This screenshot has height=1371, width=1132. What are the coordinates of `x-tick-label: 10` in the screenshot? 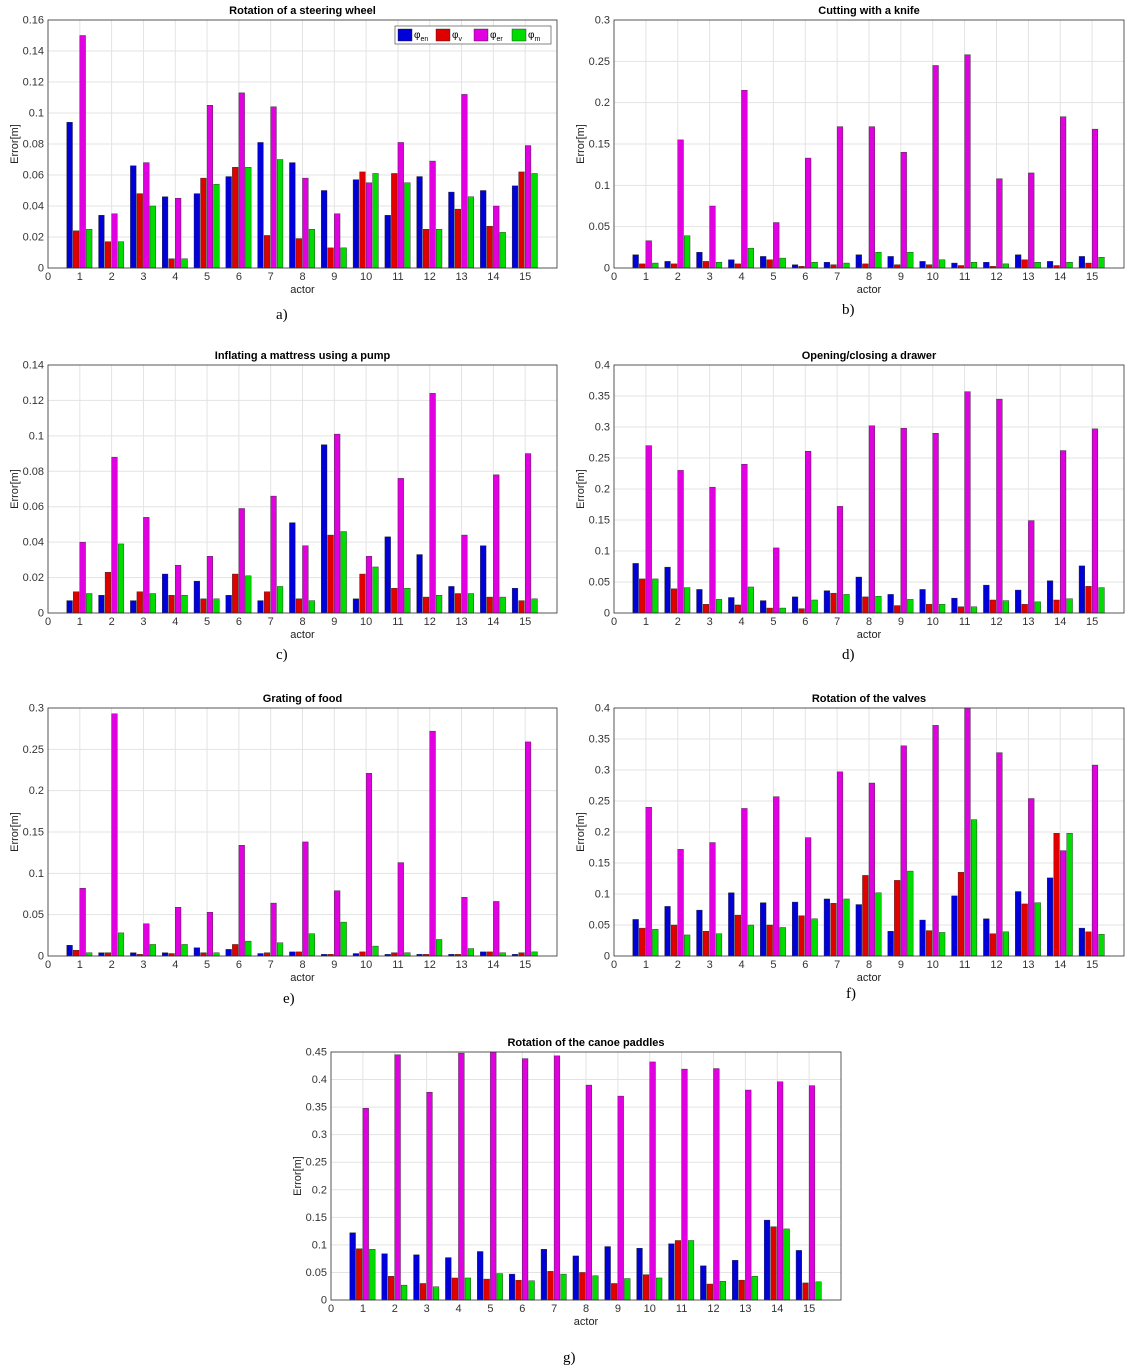 It's located at (933, 622).